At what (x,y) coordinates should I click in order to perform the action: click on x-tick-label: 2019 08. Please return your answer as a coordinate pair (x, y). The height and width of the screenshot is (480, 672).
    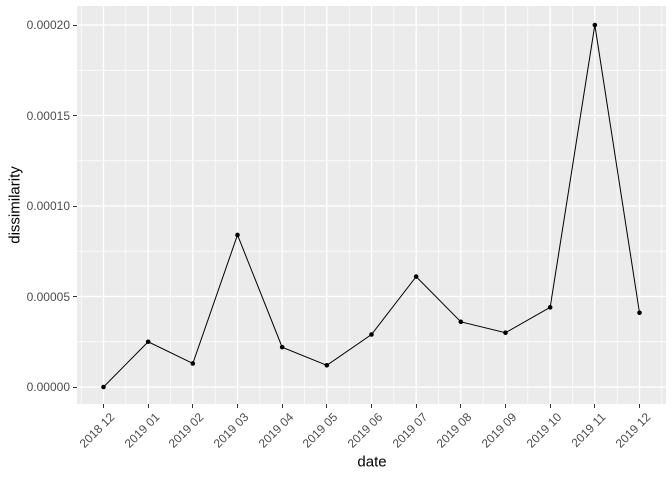
    Looking at the image, I should click on (454, 430).